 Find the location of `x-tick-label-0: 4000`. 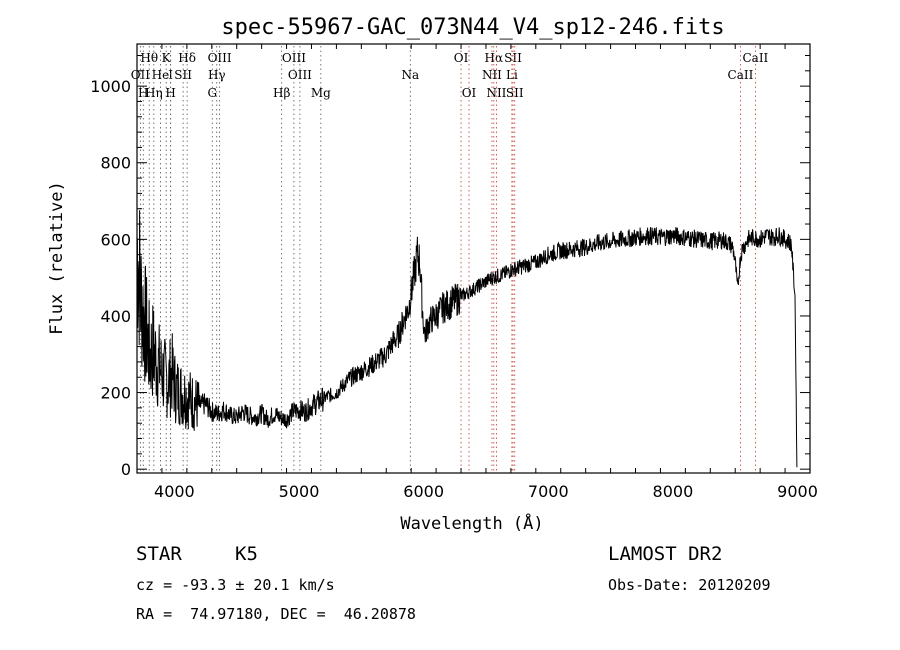

x-tick-label-0: 4000 is located at coordinates (174, 491).